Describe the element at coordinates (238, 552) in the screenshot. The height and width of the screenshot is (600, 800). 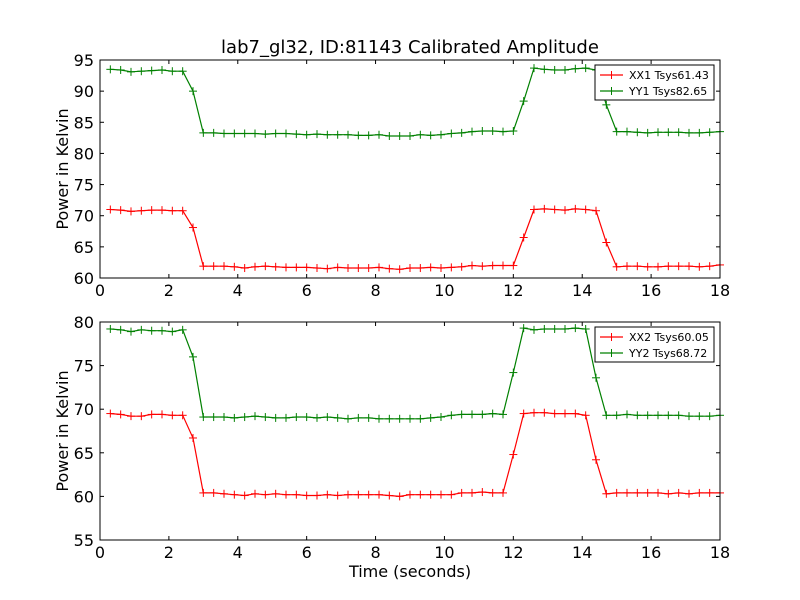
I see `bottom-x-tick-label: 4` at that location.